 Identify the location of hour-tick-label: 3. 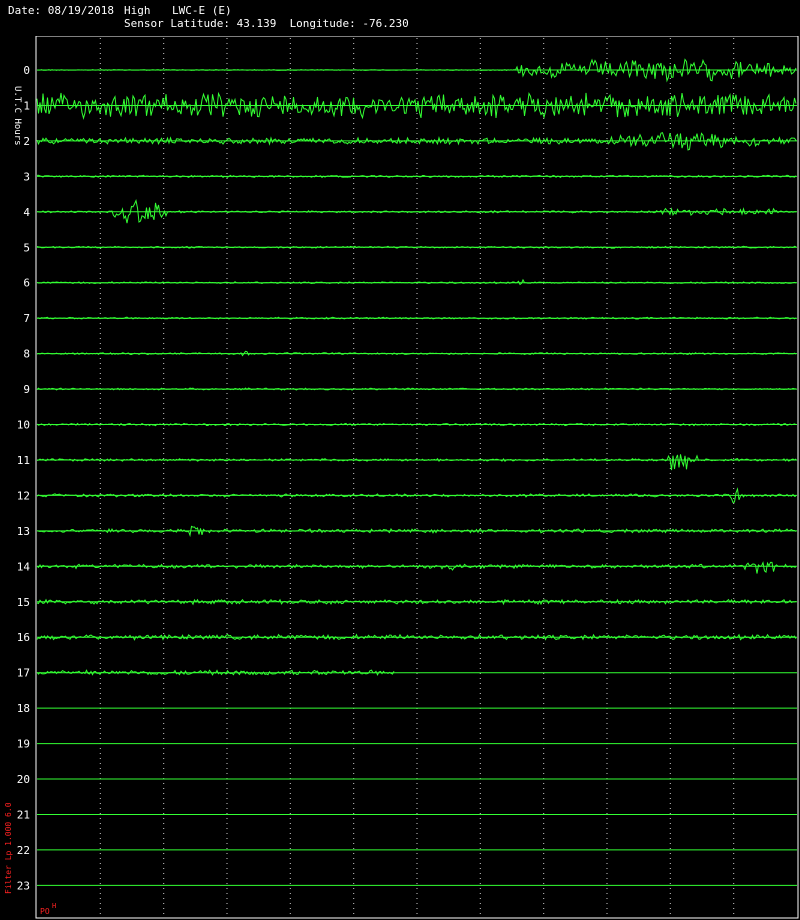
(26, 176).